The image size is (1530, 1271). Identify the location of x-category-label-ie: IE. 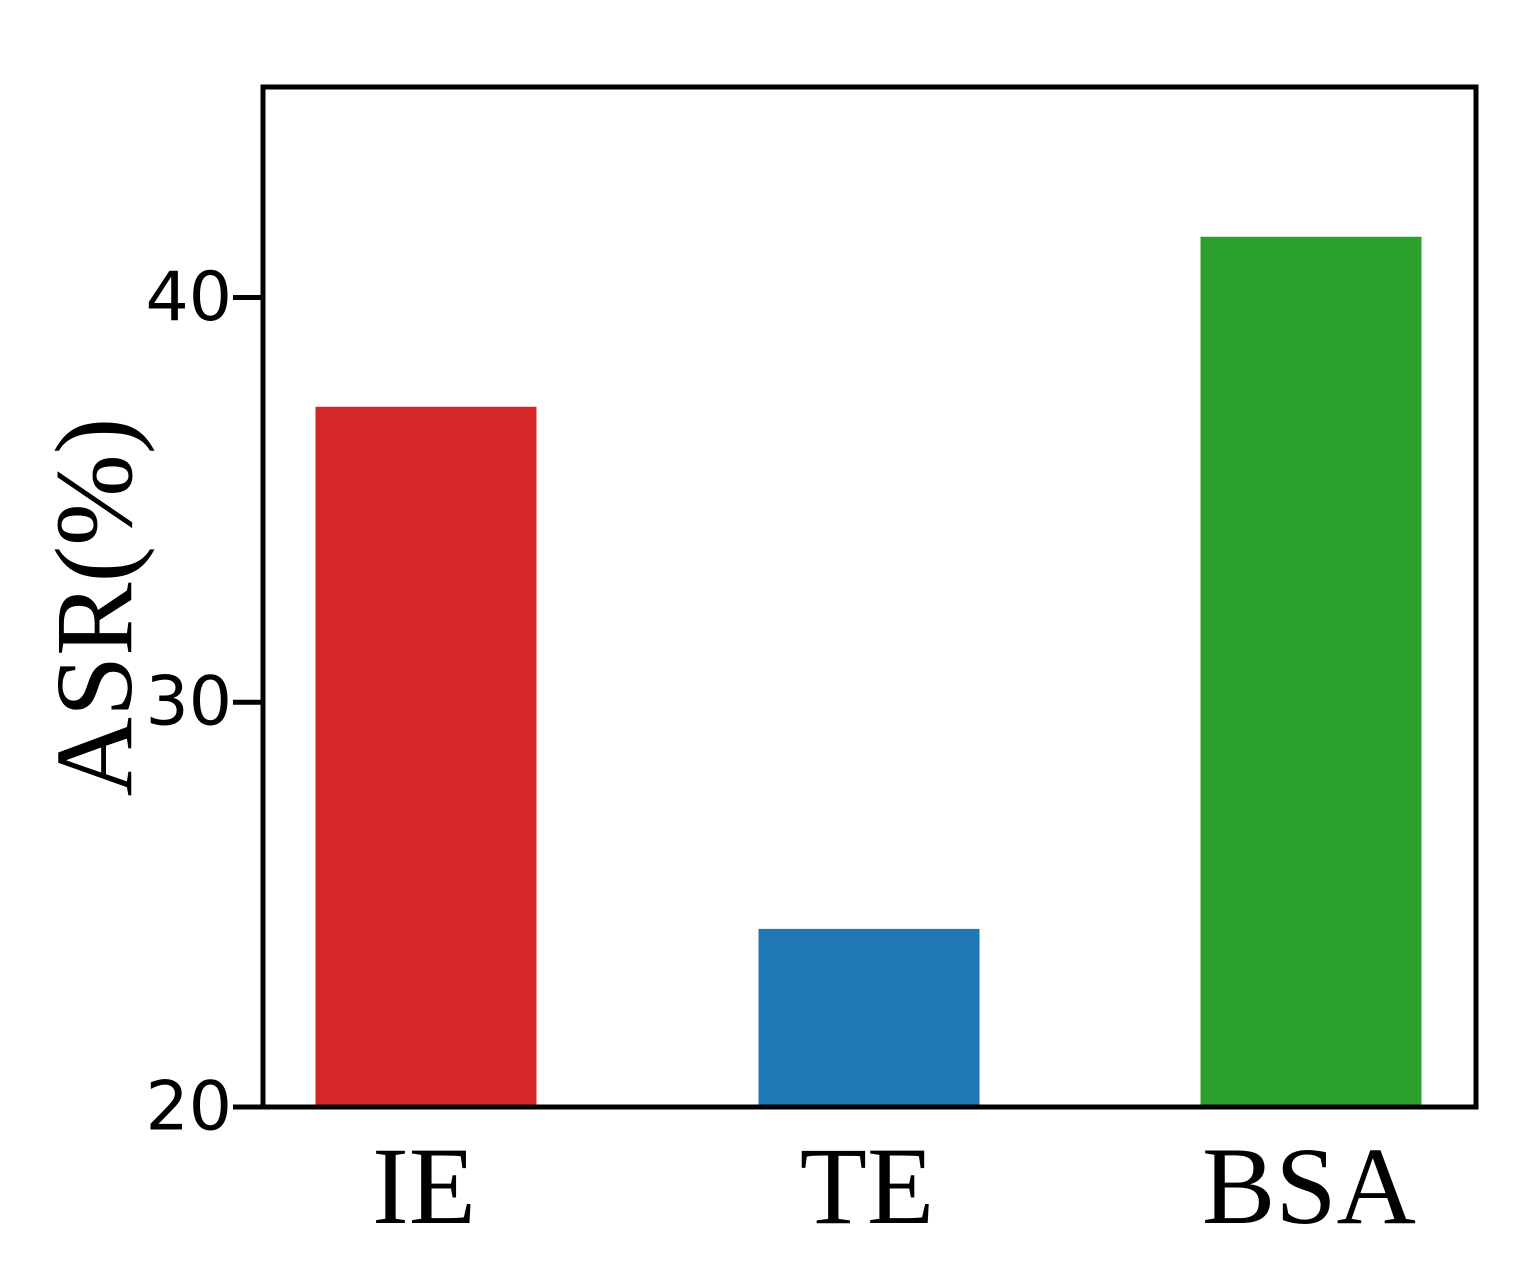
(424, 1186).